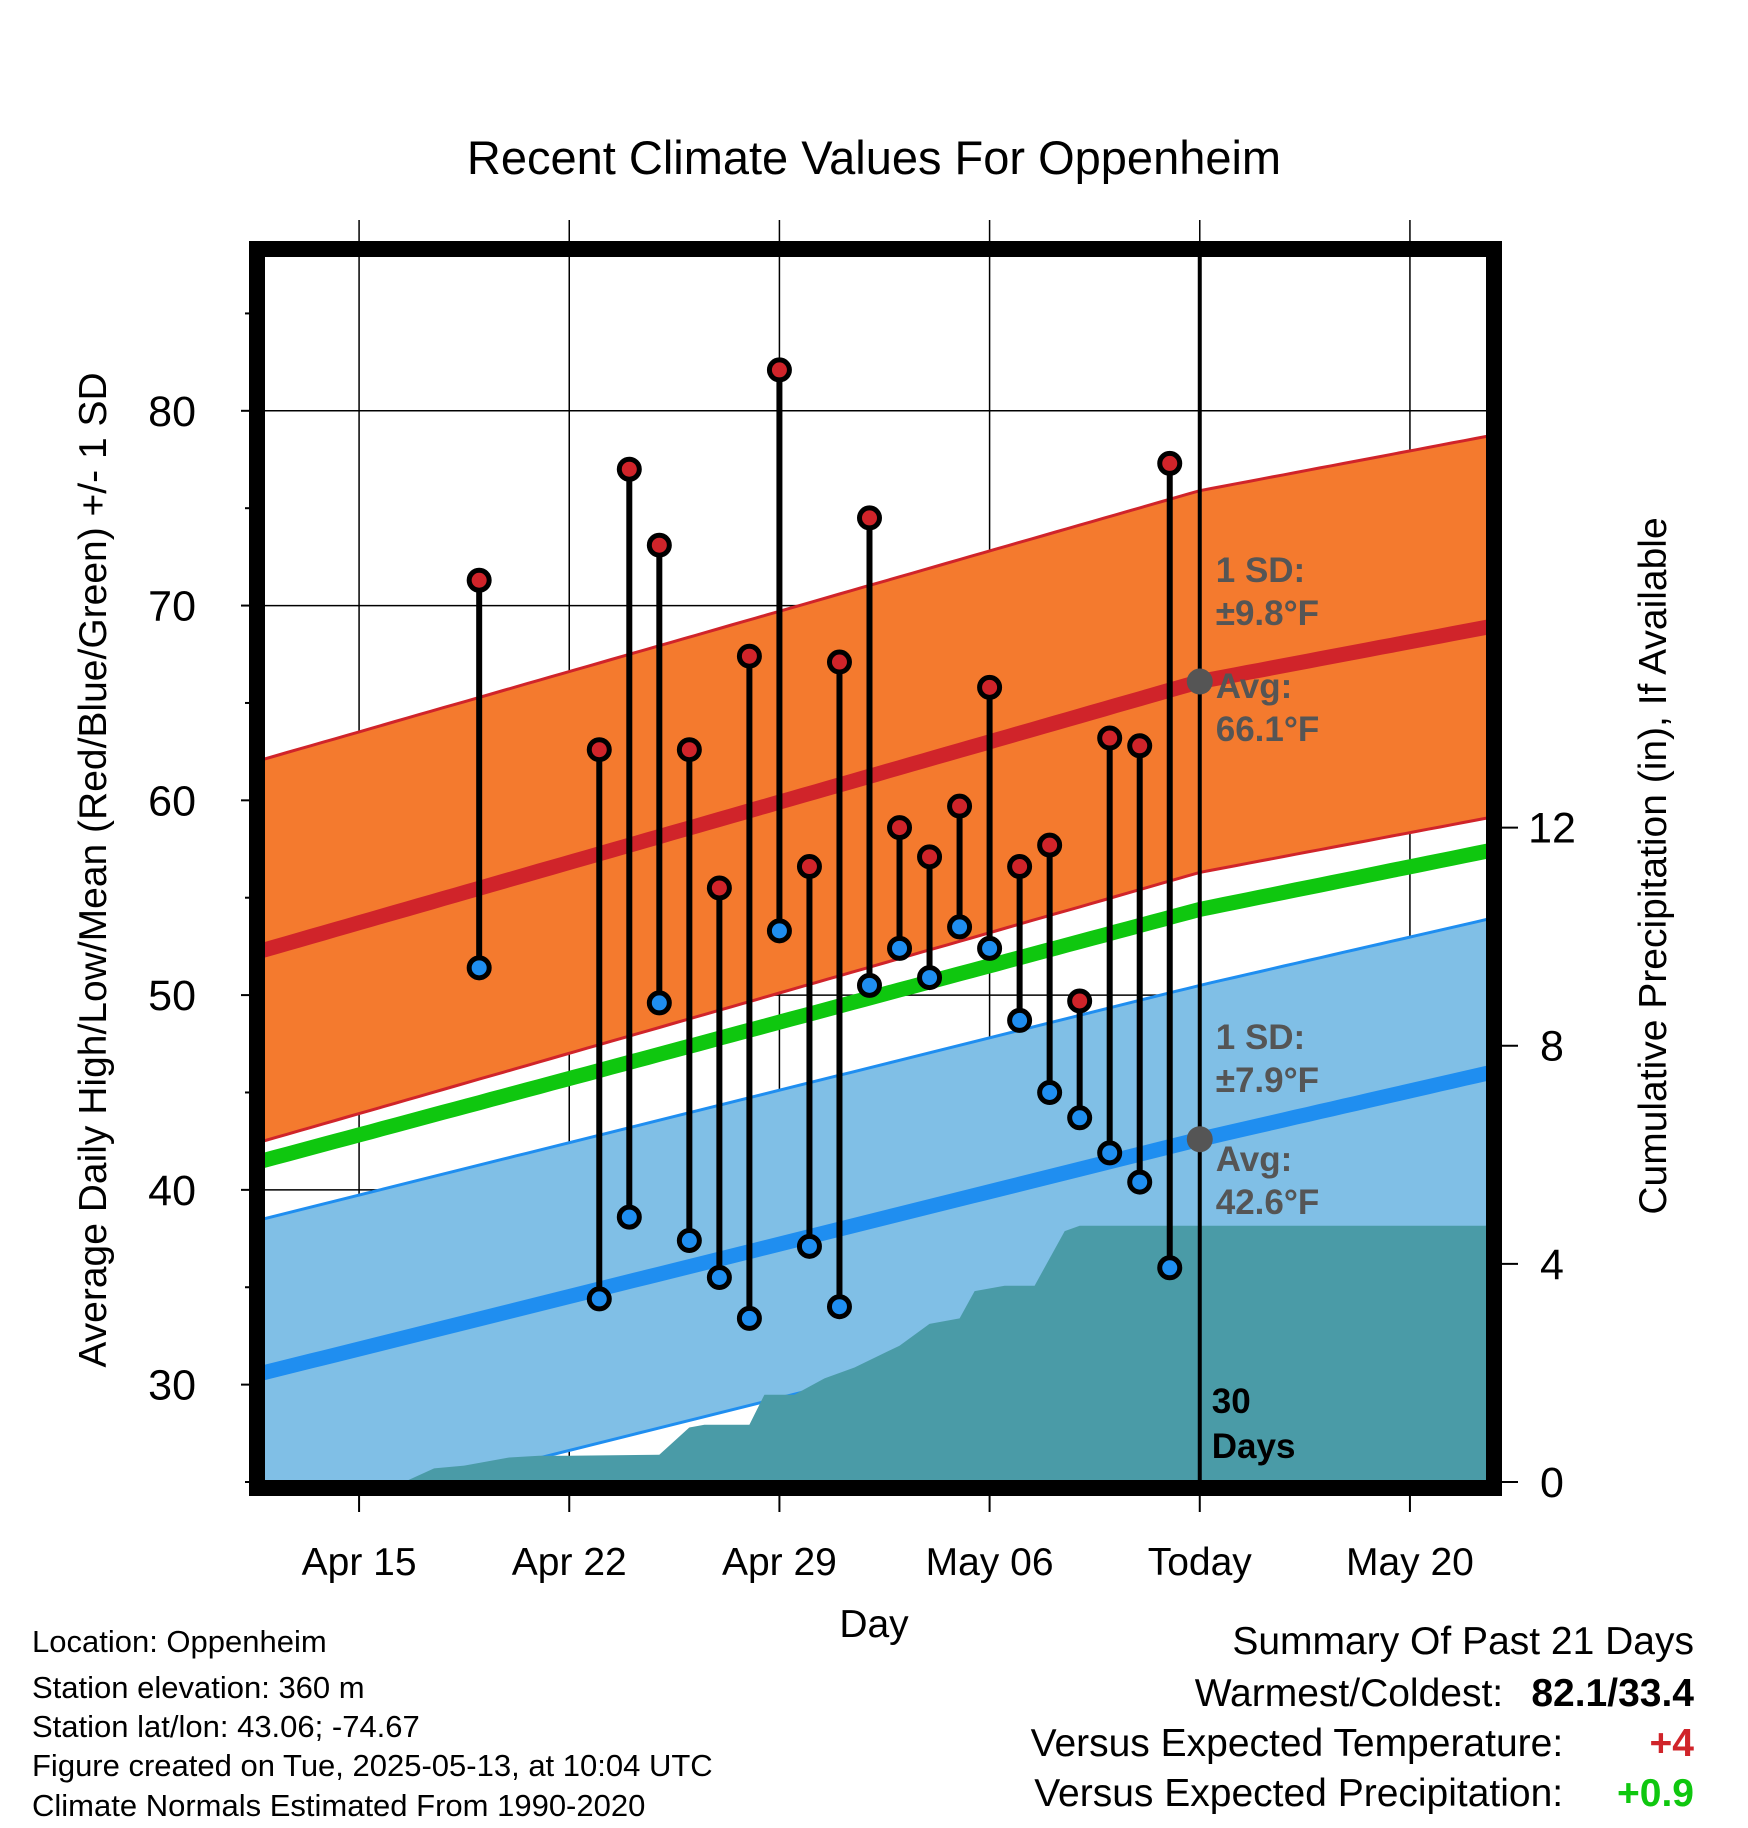  I want to click on mean-avg-line, so click(875, 1005).